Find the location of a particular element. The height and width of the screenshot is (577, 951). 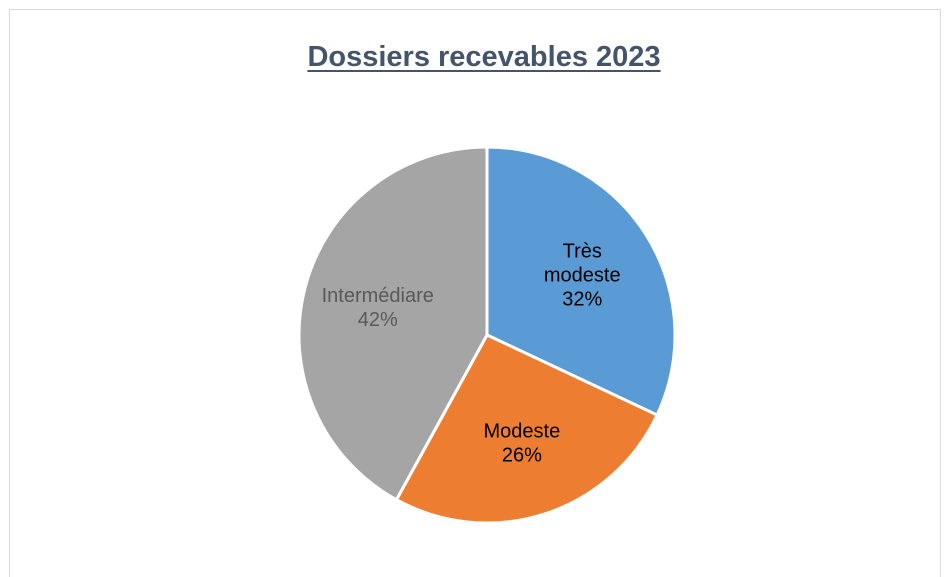

chart-title: Dossiers recevables 2023 is located at coordinates (484, 57).